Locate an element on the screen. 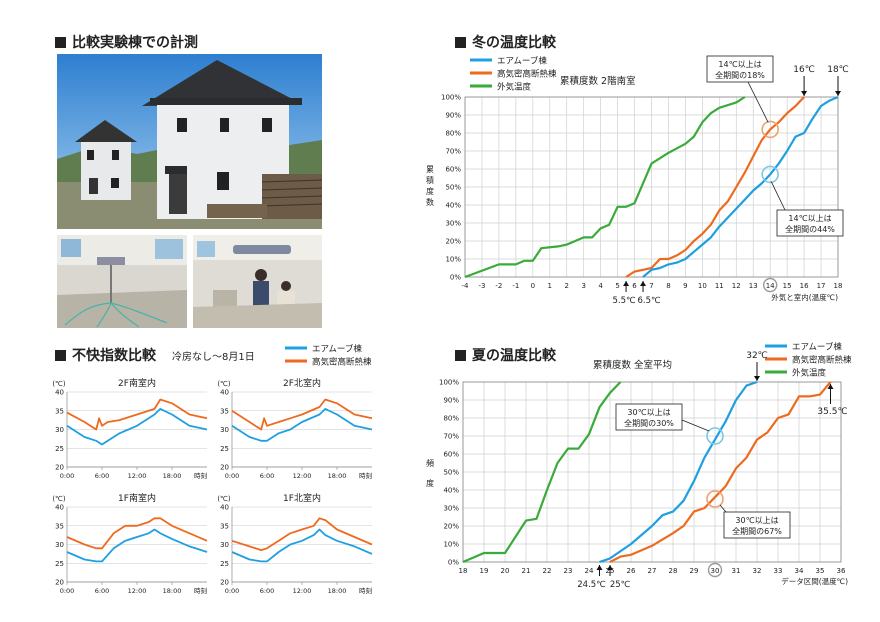  x-tick-label: 11 is located at coordinates (719, 286).